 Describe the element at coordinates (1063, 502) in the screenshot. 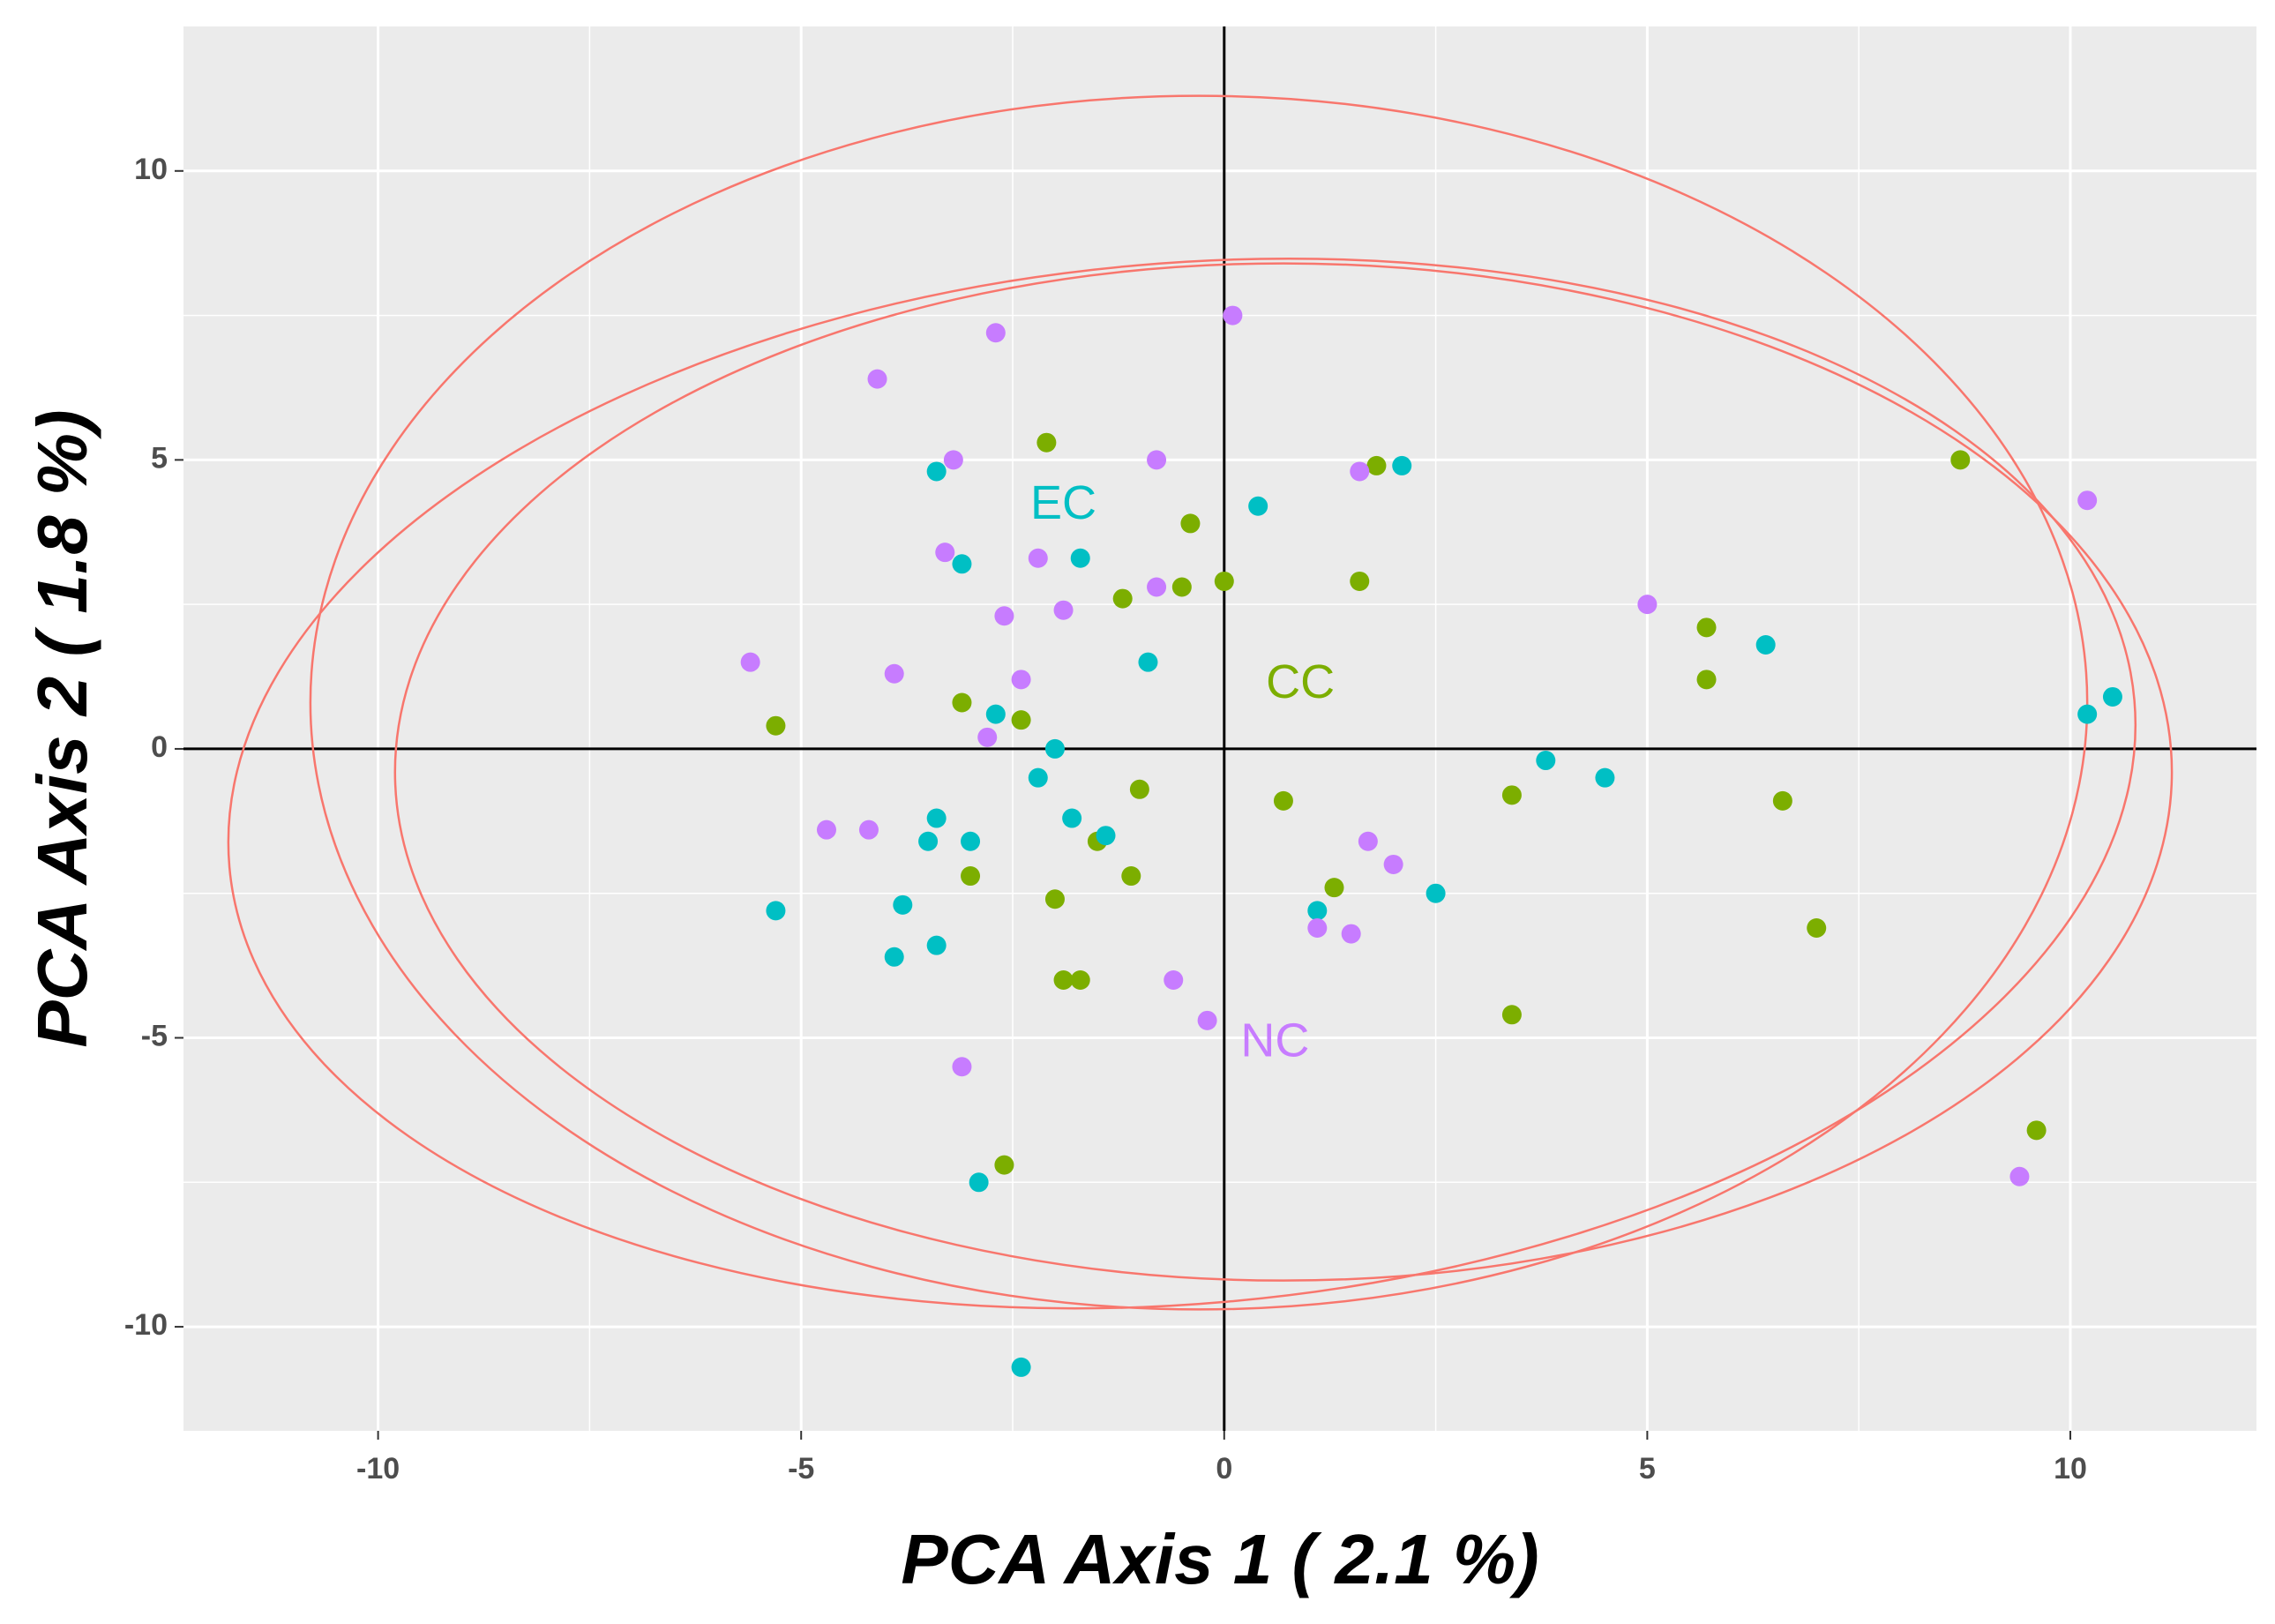

I see `group-label-ec: EC` at that location.